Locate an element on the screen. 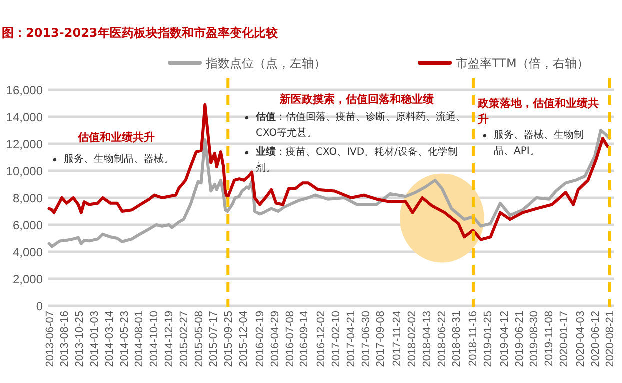 This screenshot has width=622, height=383. x-tick-label: 2018-08-31 is located at coordinates (457, 339).